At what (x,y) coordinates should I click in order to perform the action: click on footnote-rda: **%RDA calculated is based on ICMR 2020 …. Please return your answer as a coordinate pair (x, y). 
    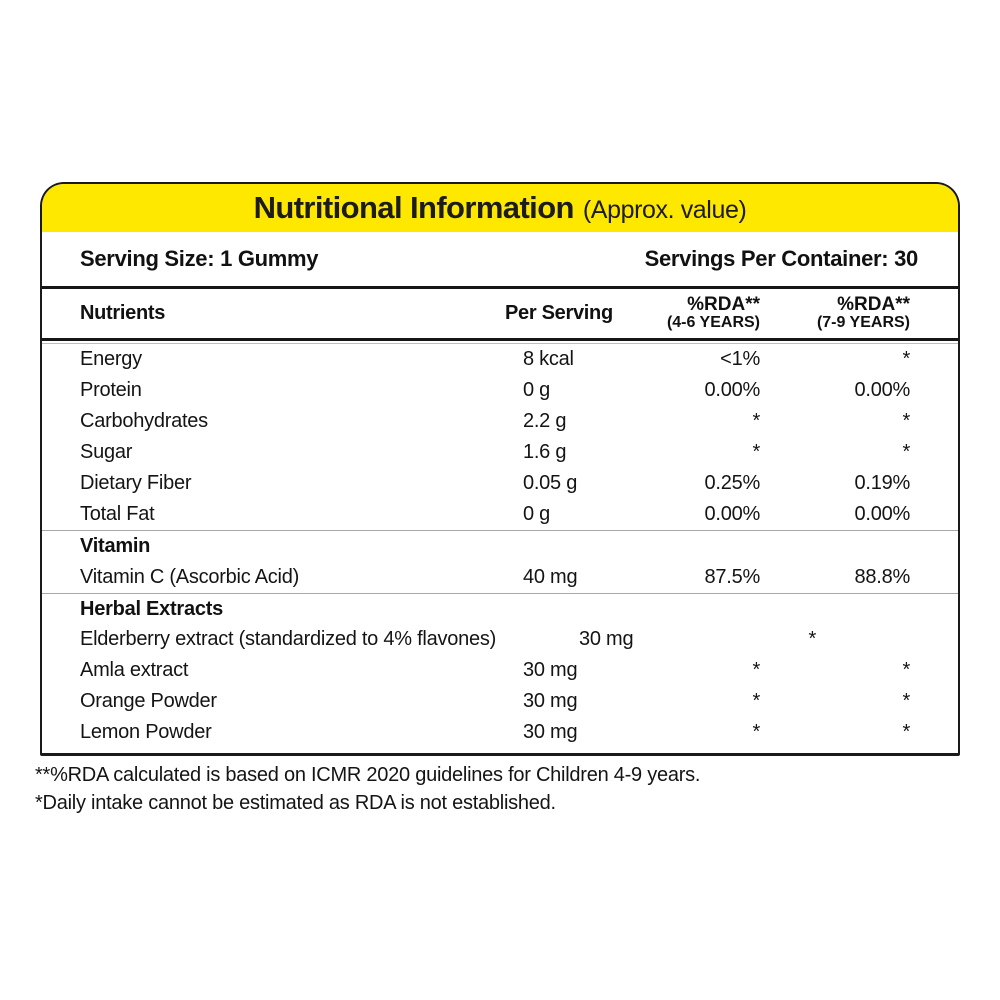
    Looking at the image, I should click on (368, 775).